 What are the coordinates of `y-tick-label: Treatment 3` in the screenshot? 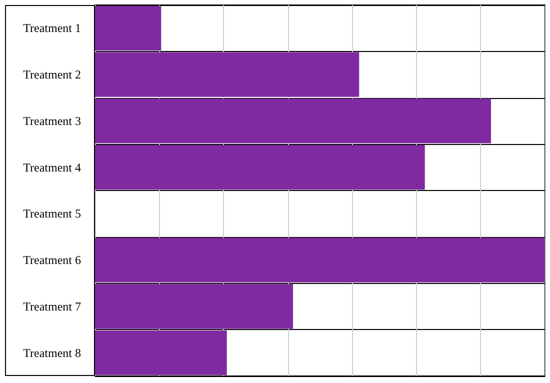 It's located at (52, 121).